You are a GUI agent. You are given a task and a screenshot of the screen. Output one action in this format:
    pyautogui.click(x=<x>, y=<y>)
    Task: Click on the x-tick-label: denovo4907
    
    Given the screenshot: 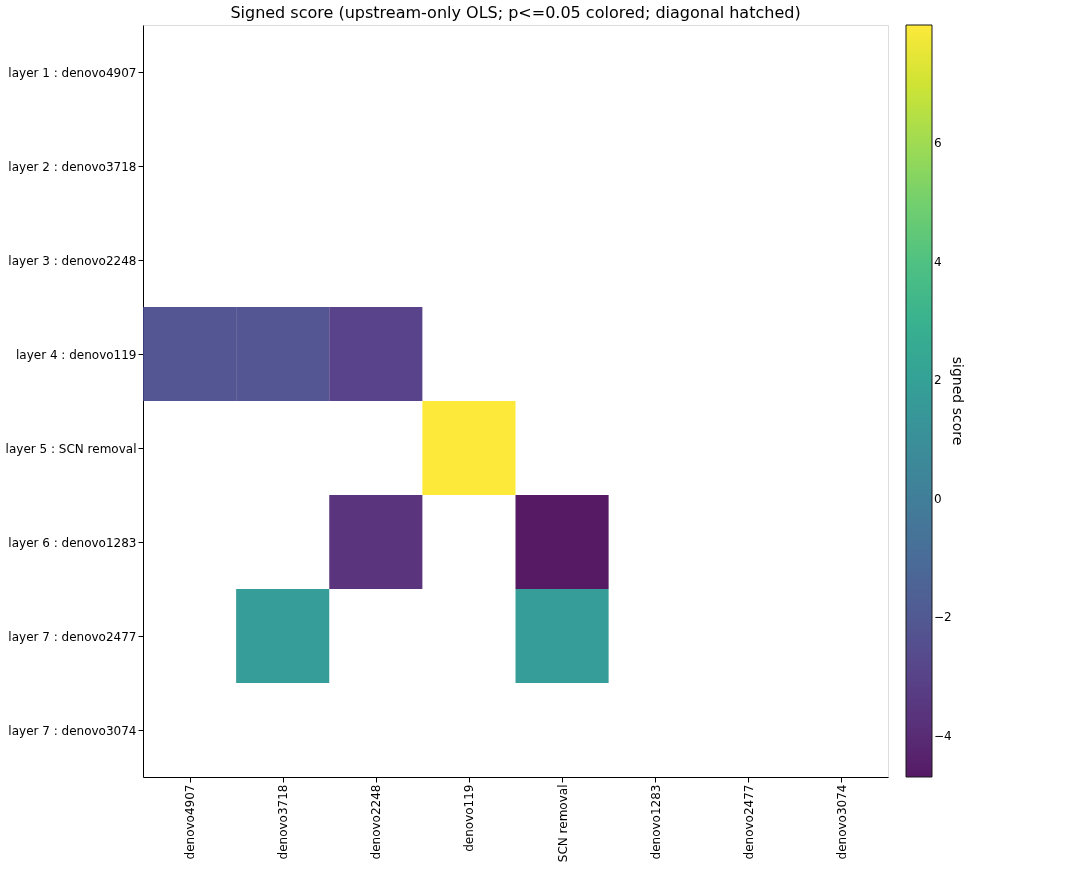 What is the action you would take?
    pyautogui.click(x=190, y=822)
    